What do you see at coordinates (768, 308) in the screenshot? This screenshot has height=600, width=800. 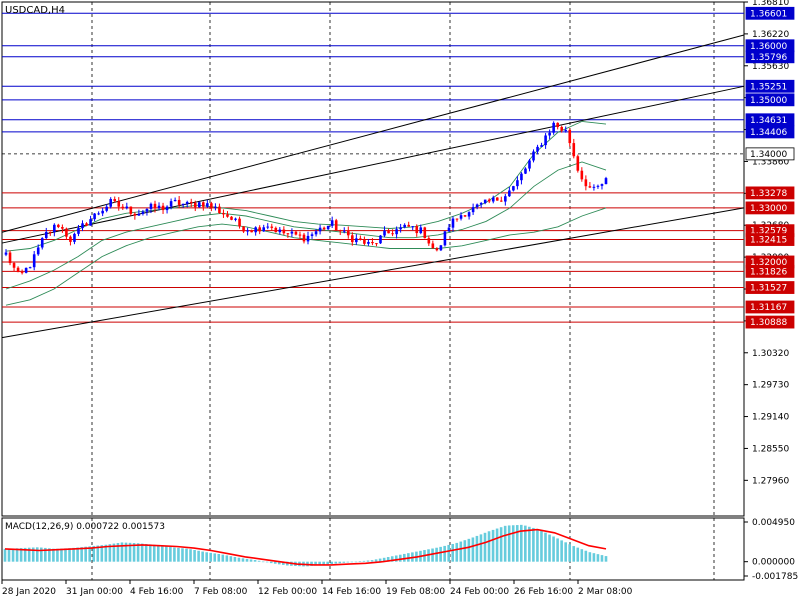 I see `level-tag-label: 1.31167` at bounding box center [768, 308].